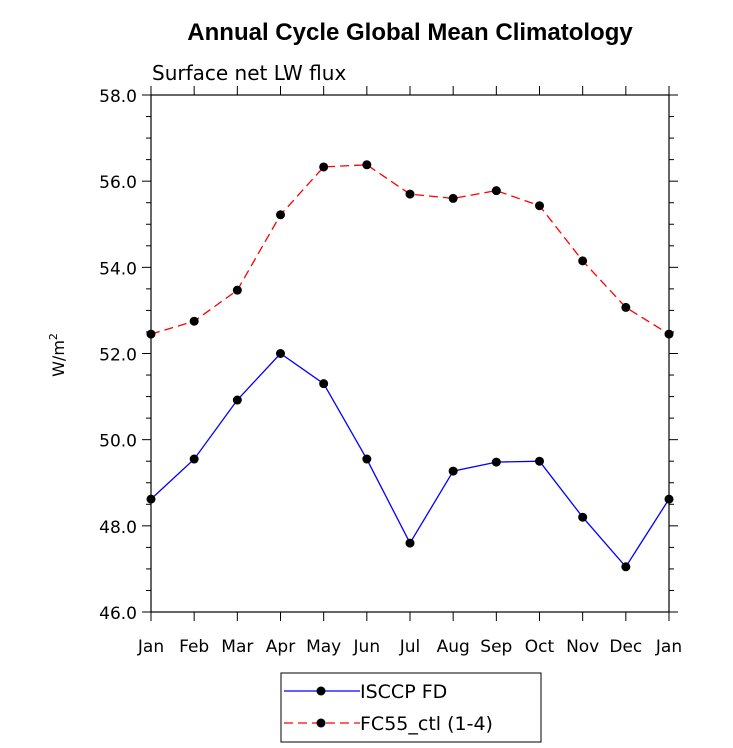 This screenshot has width=733, height=748. I want to click on chart-title: Annual Cycle Global Mean Climatology, so click(410, 32).